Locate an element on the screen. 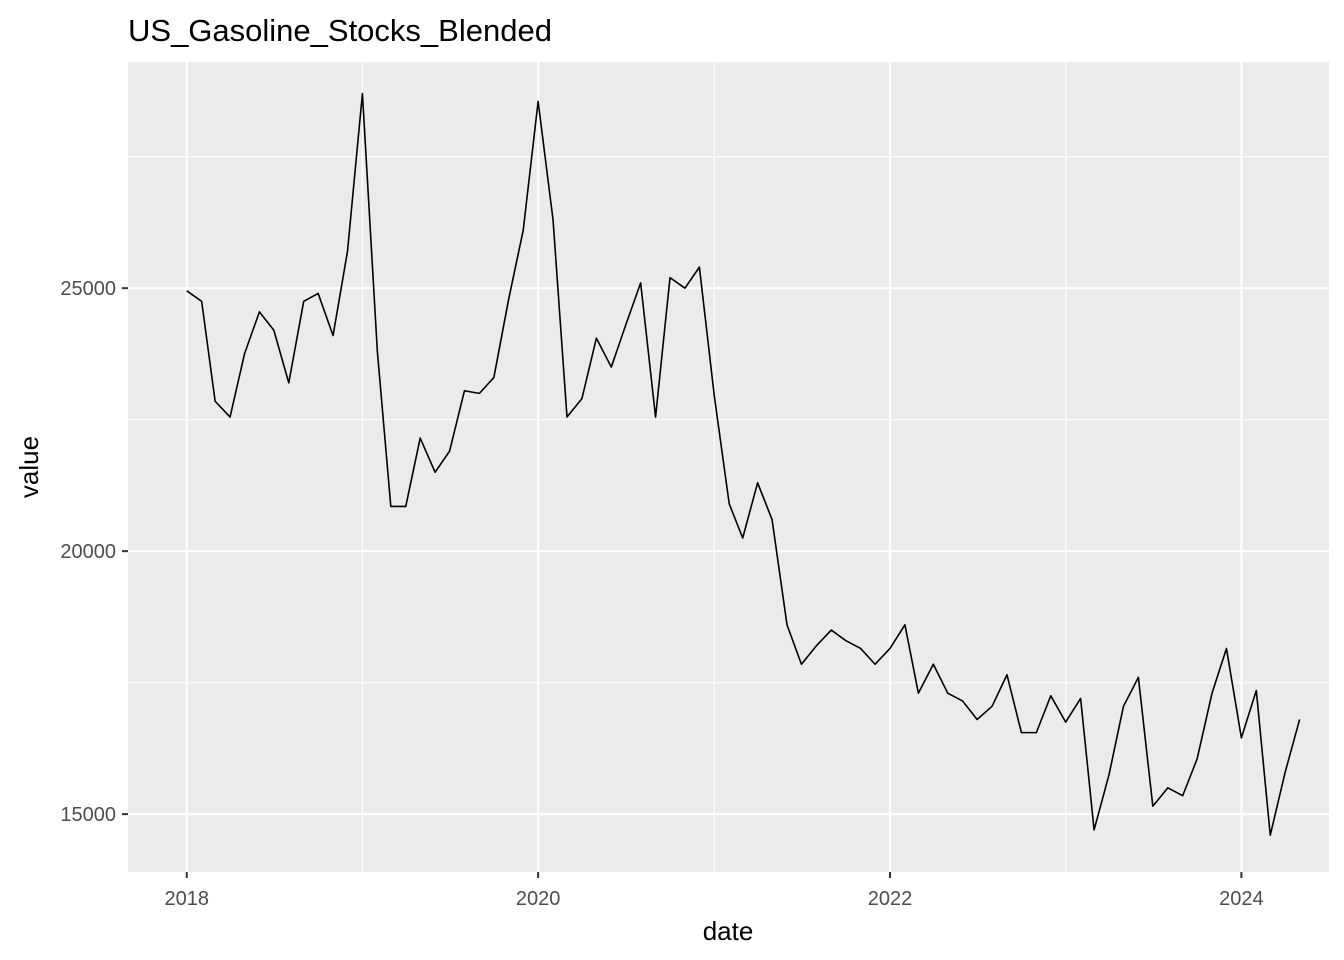 The width and height of the screenshot is (1344, 960). x-axis-title: date is located at coordinates (728, 931).